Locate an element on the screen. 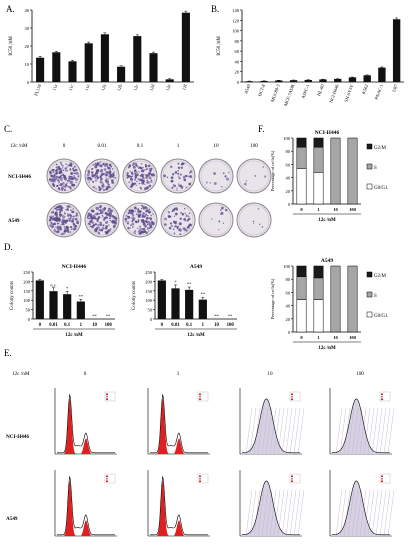 Image resolution: width=411 pixels, height=550 pixels. y-tick-label: 80 is located at coordinates (288, 279).